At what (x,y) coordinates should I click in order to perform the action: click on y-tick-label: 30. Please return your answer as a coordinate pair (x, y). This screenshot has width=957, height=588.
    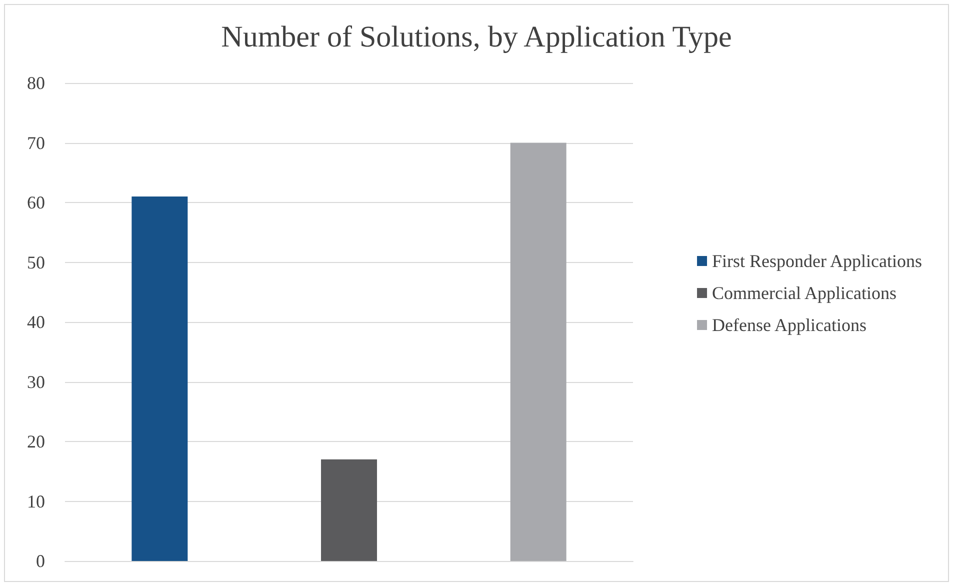
    Looking at the image, I should click on (36, 382).